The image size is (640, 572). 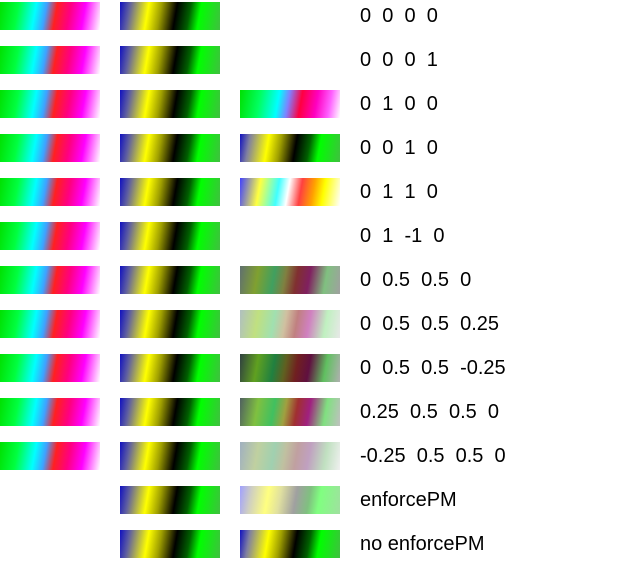 I want to click on row-label: 0 1 -1 0, so click(x=402, y=236).